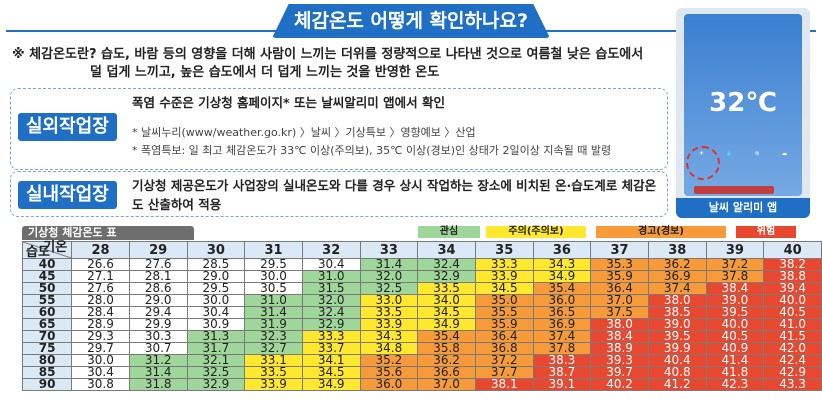 This screenshot has height=420, width=822. What do you see at coordinates (331, 360) in the screenshot?
I see `table-cell: 34.1` at bounding box center [331, 360].